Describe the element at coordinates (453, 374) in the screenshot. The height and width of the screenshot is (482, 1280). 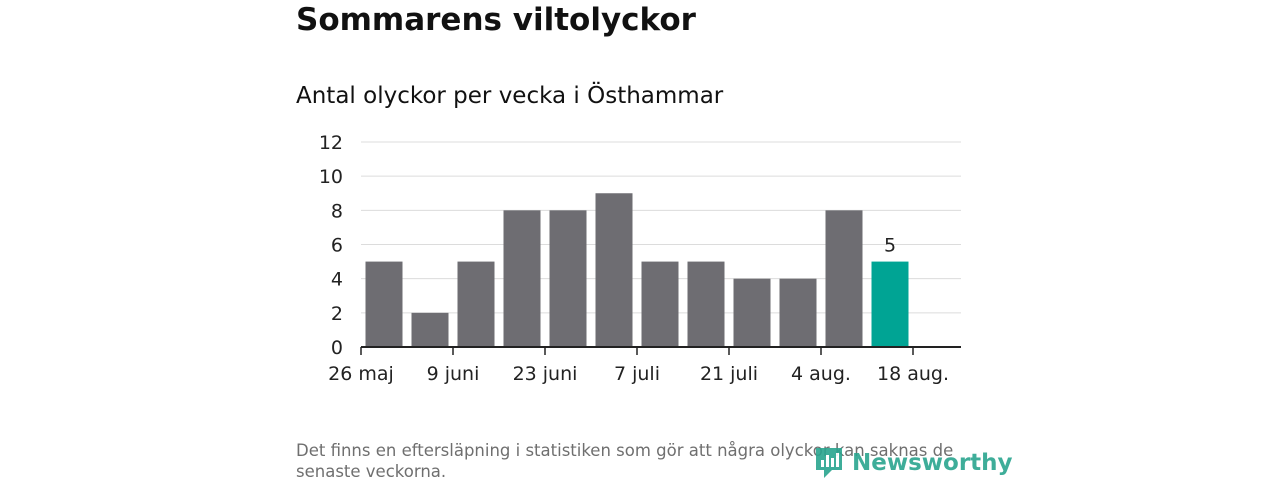
I see `x-tick-label: 9 juni` at that location.